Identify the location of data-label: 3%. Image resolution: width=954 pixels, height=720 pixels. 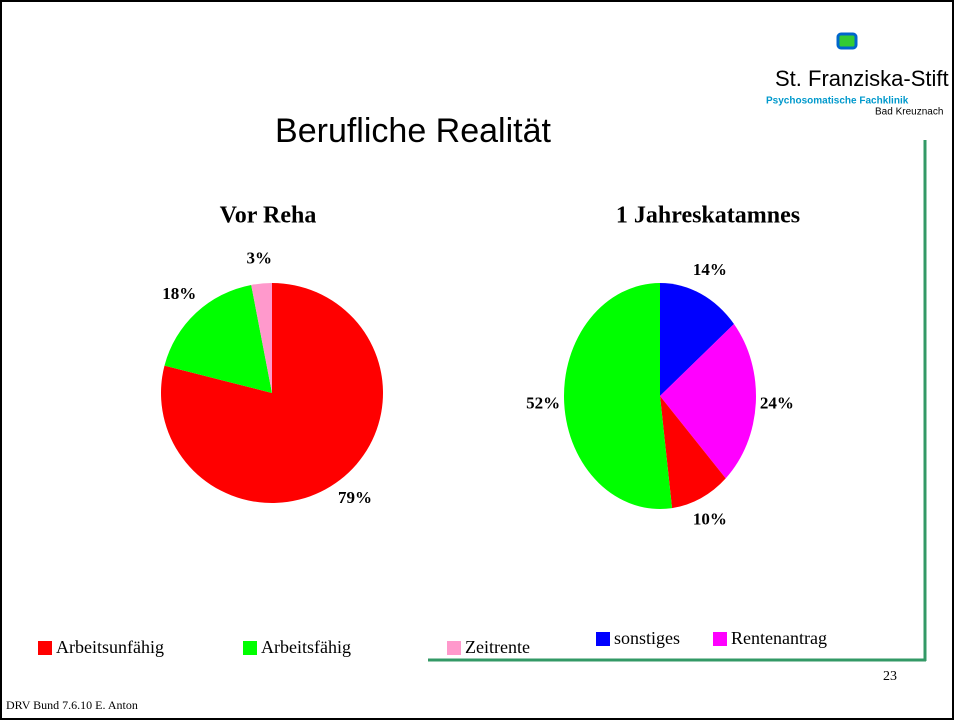
(260, 257).